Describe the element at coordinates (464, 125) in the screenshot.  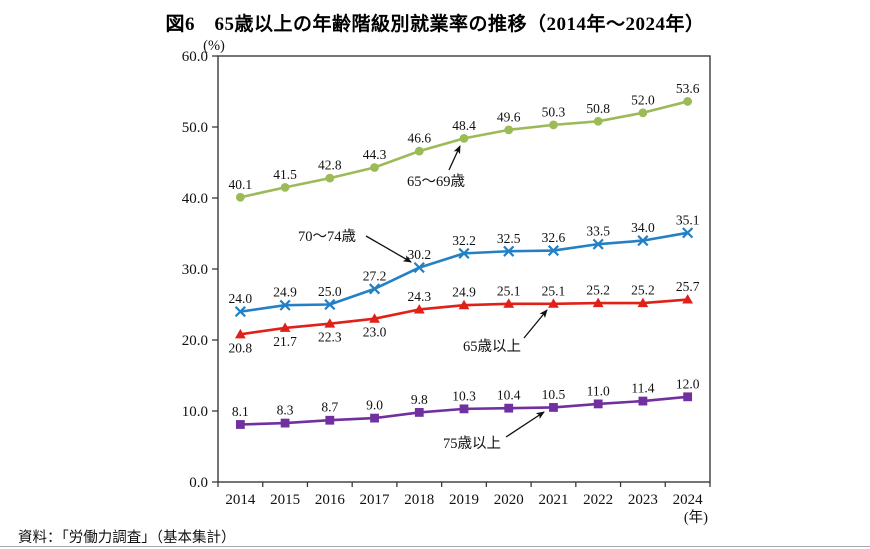
I see `data-point-label-s0: 48.4` at that location.